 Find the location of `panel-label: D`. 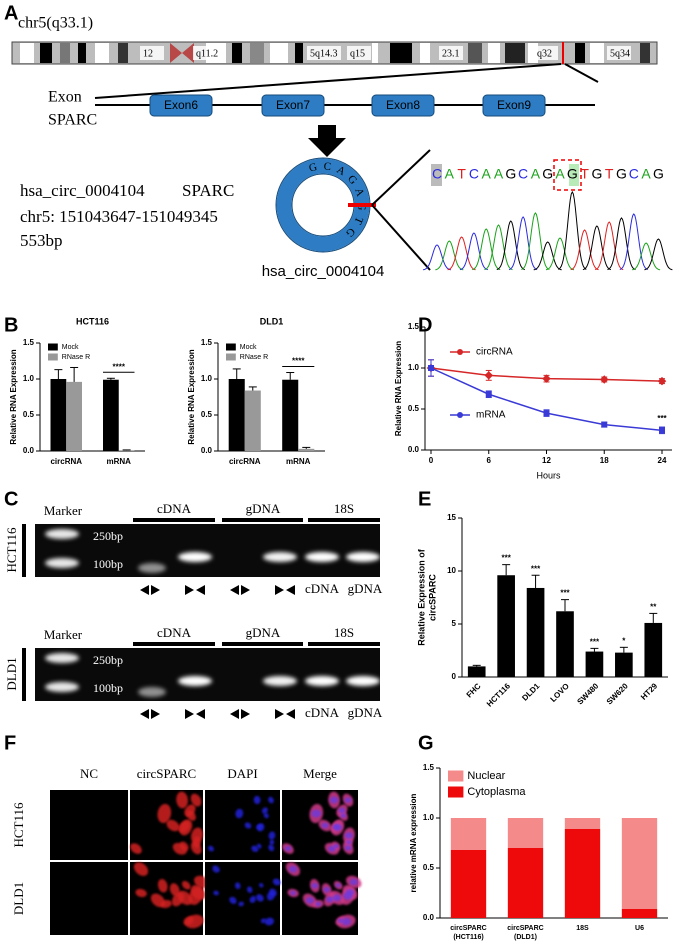

panel-label: D is located at coordinates (425, 325).